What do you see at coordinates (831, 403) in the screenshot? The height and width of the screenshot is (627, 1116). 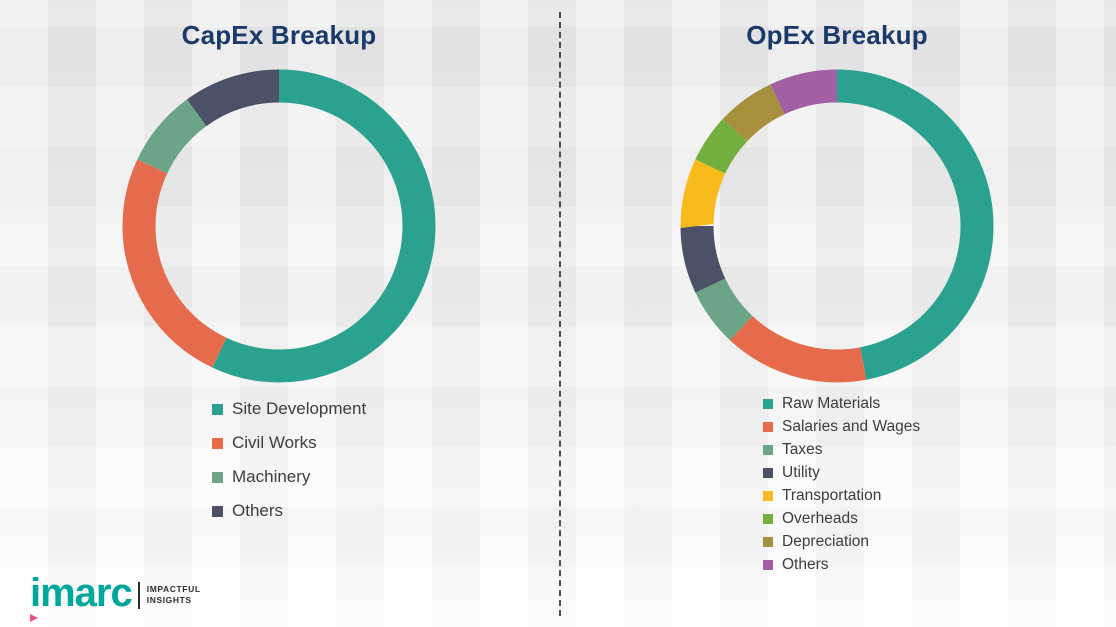 I see `legend-label-raw-materials: Raw Materials` at bounding box center [831, 403].